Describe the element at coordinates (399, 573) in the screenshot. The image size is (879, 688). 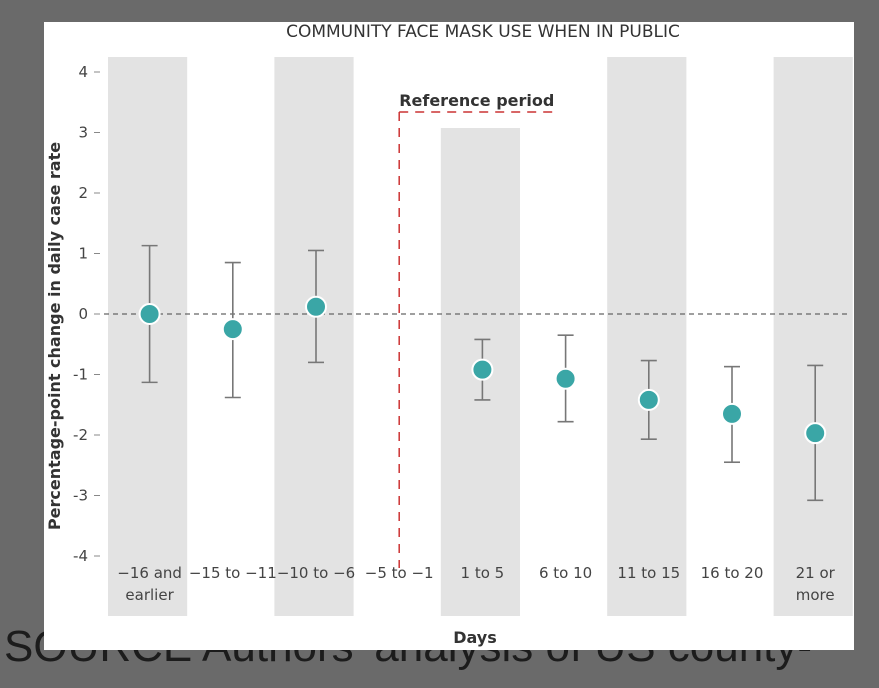
I see `x-category-label: −5 to −1` at that location.